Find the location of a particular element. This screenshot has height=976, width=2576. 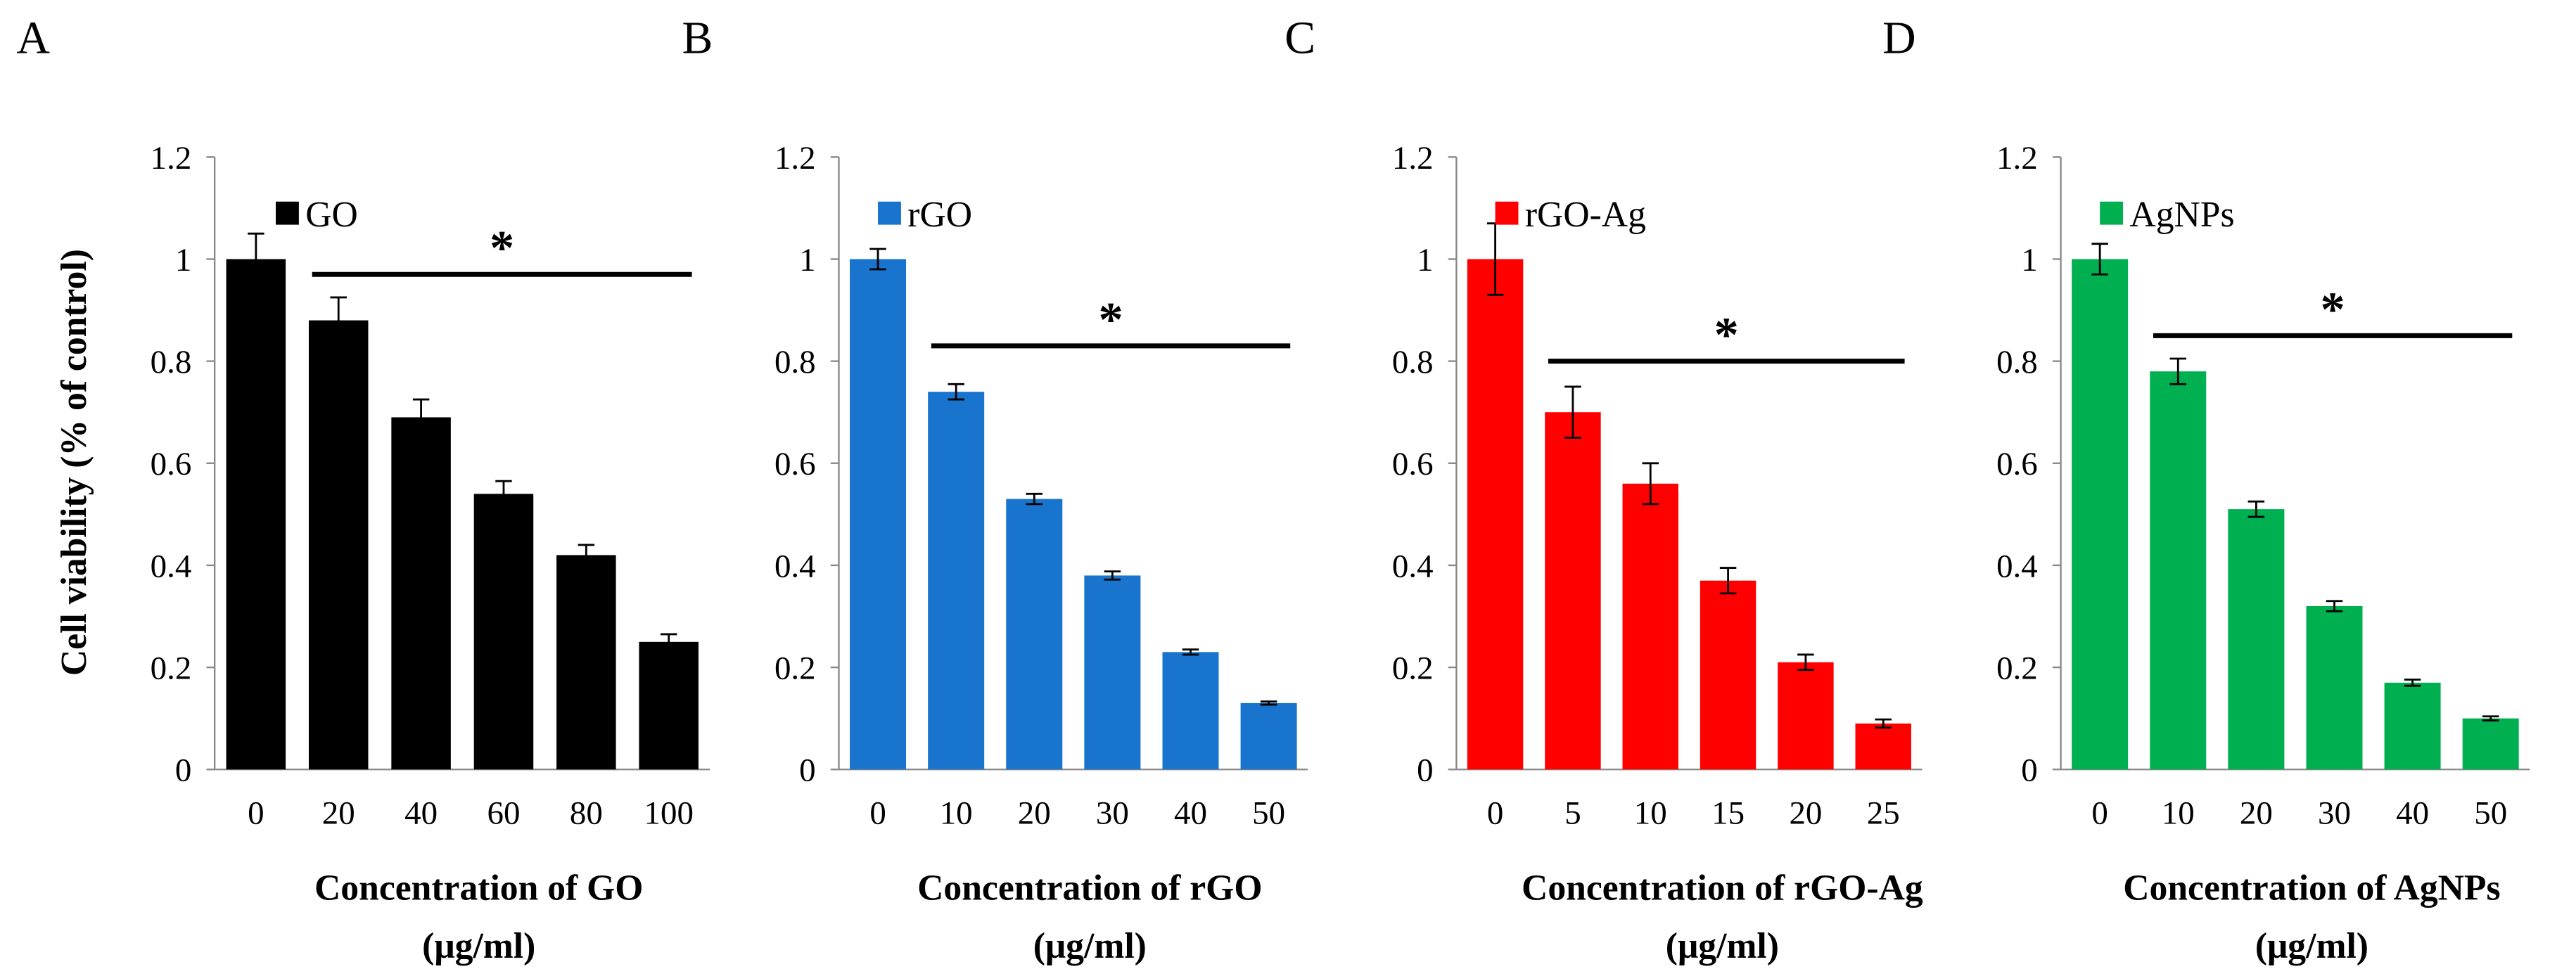

legend-label: rGO is located at coordinates (939, 215).